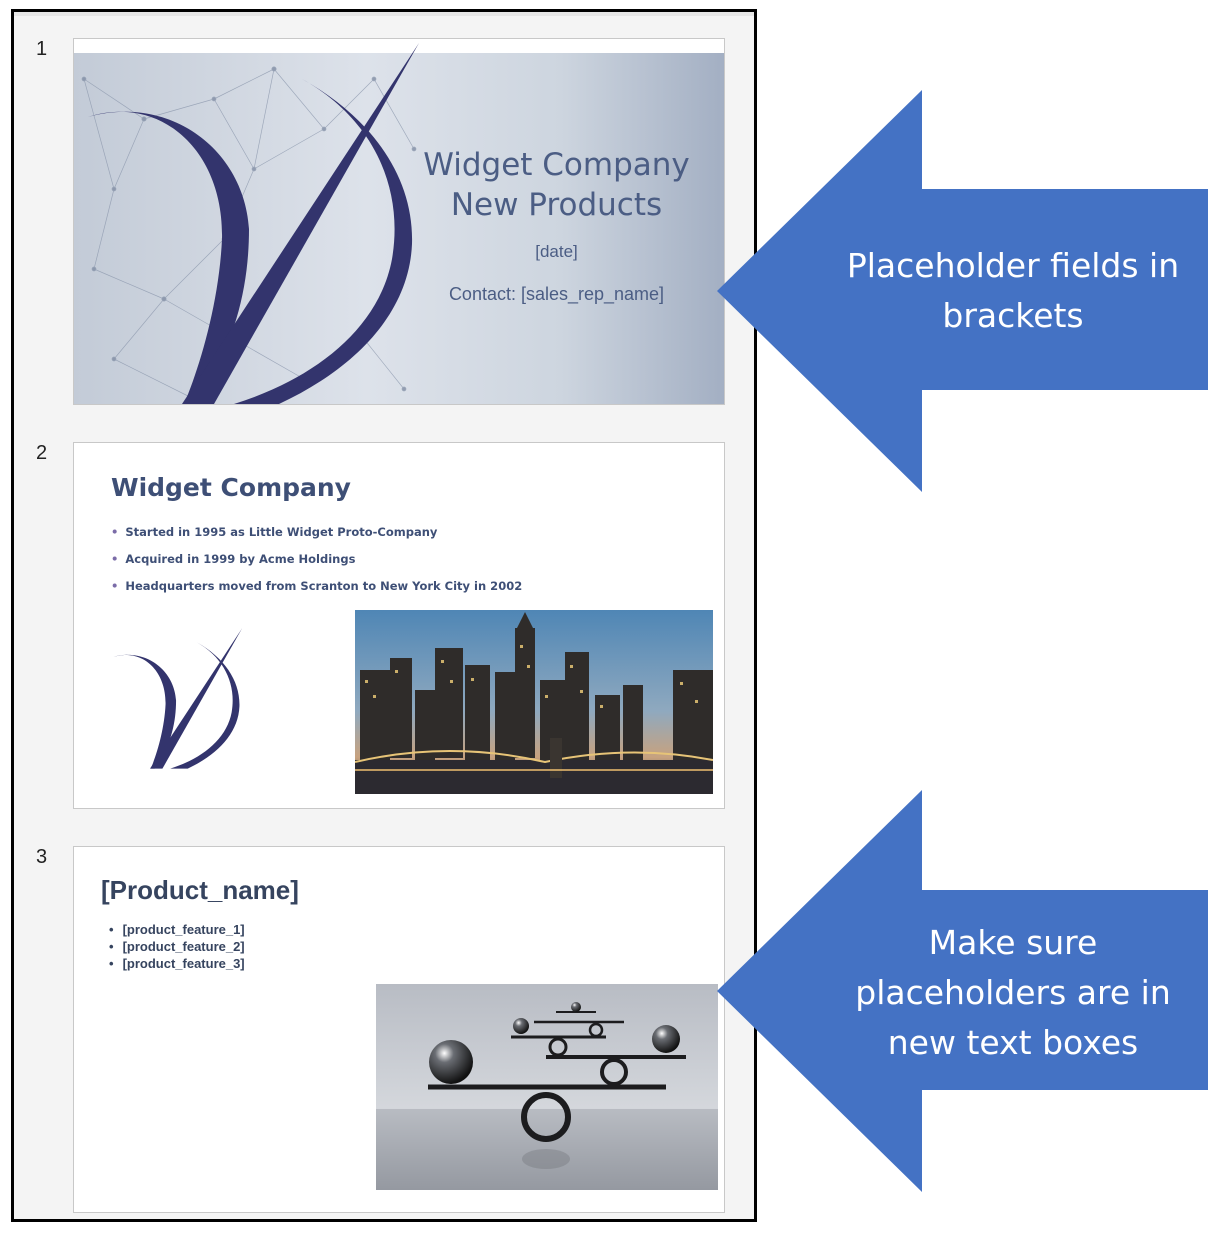 Image resolution: width=1208 pixels, height=1234 pixels. I want to click on panel-top-border, so click(384, 14).